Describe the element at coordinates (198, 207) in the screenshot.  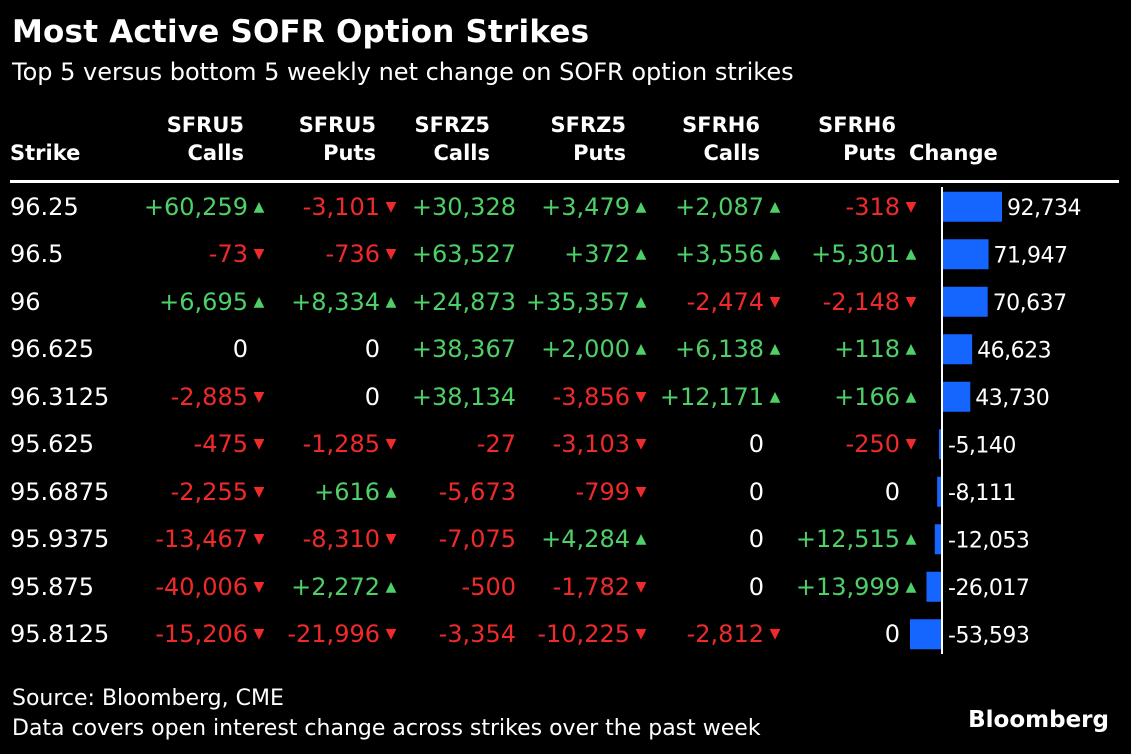
I see `value-cell: +60,259 ▲` at that location.